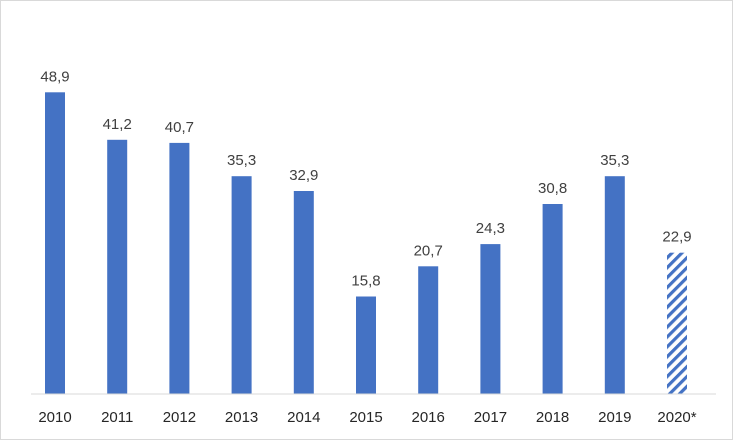  I want to click on bar-2020-projected, so click(677, 323).